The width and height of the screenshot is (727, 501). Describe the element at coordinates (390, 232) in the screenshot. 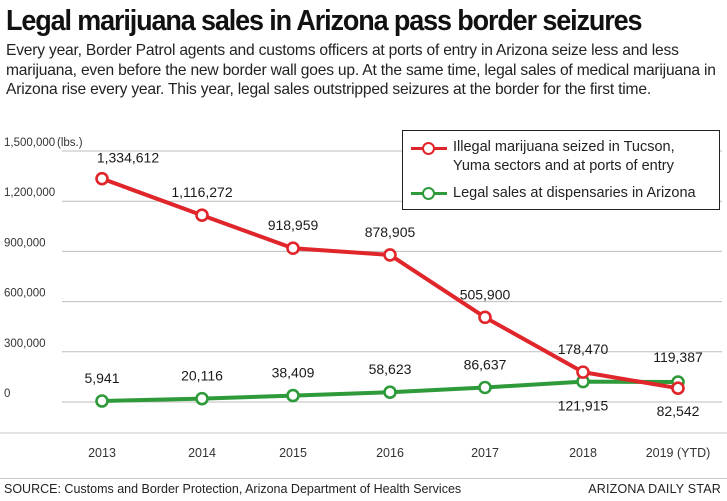

I see `seized-data-label: 878,905` at that location.